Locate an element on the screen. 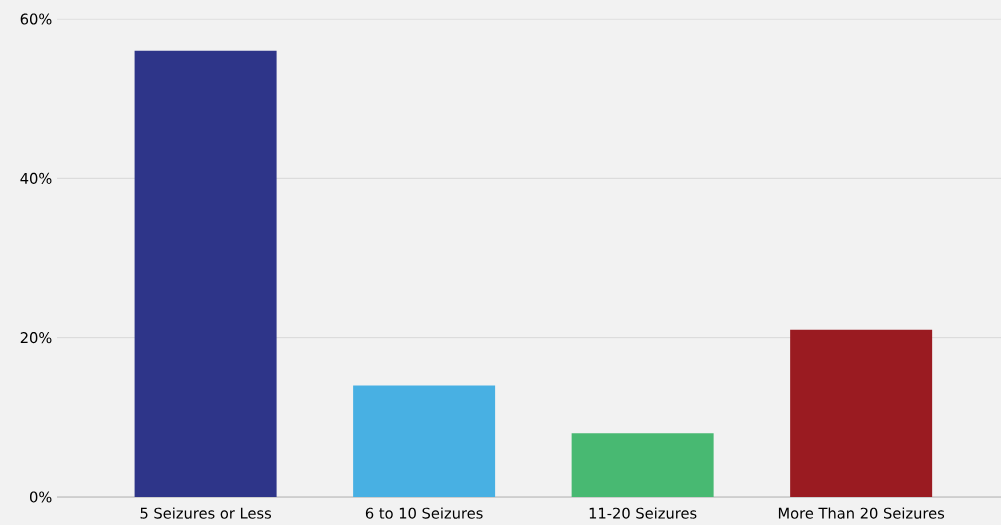  y-tick-label: 20% is located at coordinates (36, 338).